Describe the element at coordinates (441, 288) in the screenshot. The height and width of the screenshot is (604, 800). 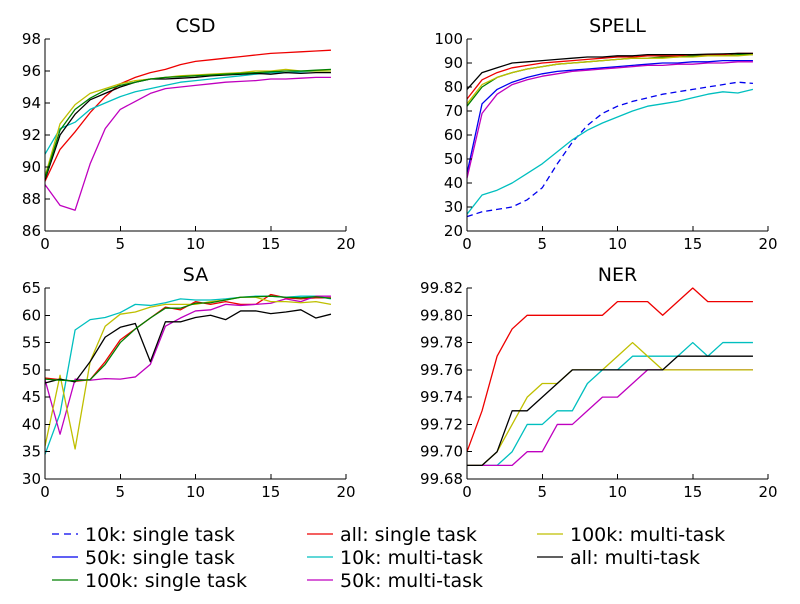
I see `ner-y-tick-label: 99.82` at that location.